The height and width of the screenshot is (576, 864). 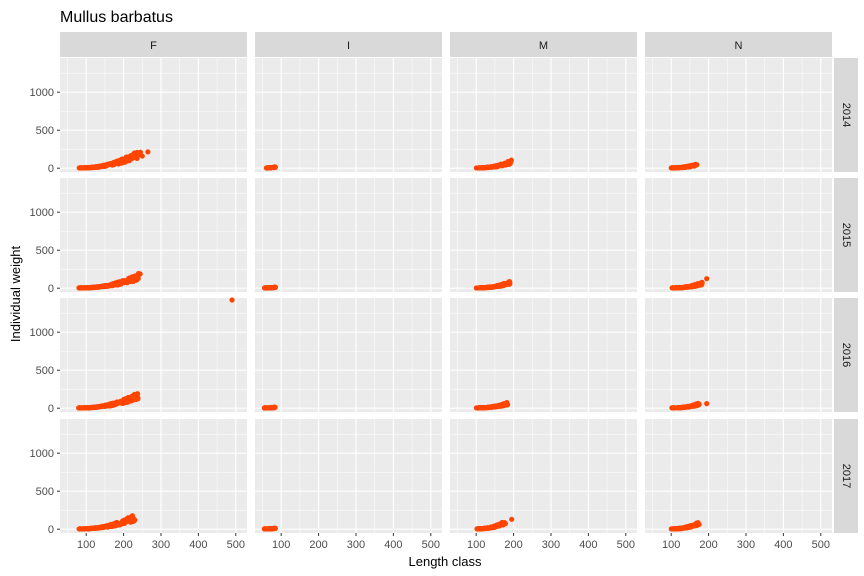 I want to click on x-axis-title: Length class, so click(x=445, y=561).